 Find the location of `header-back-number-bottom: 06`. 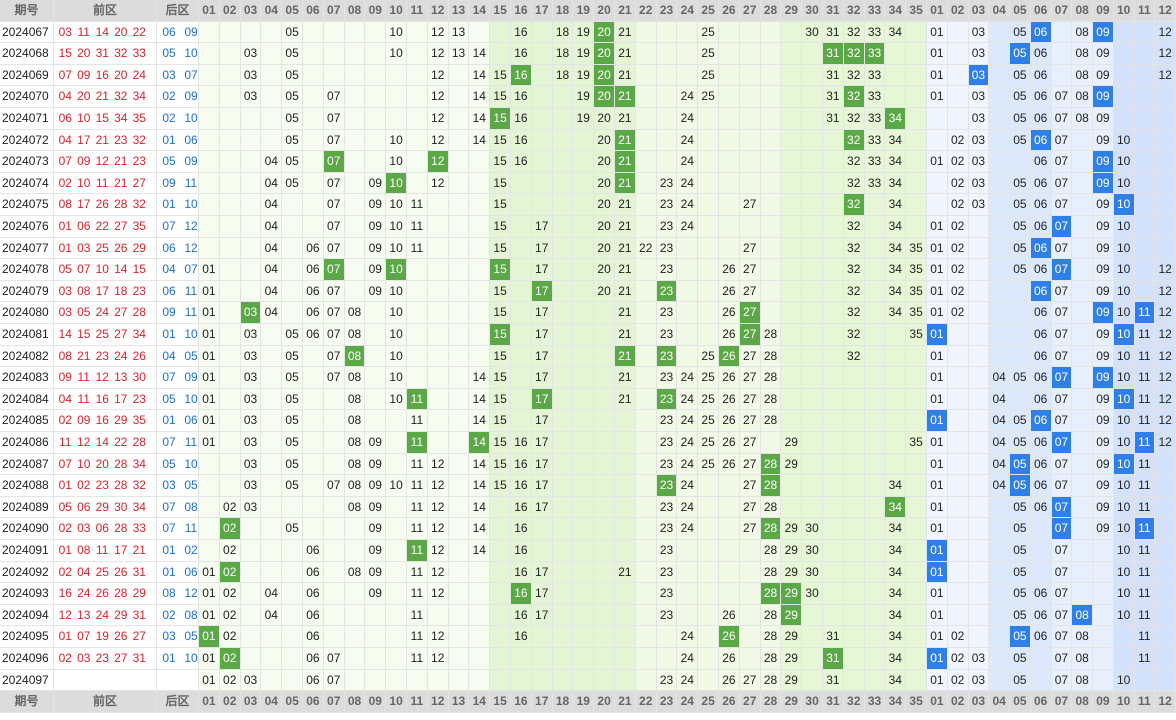

header-back-number-bottom: 06 is located at coordinates (1041, 702).